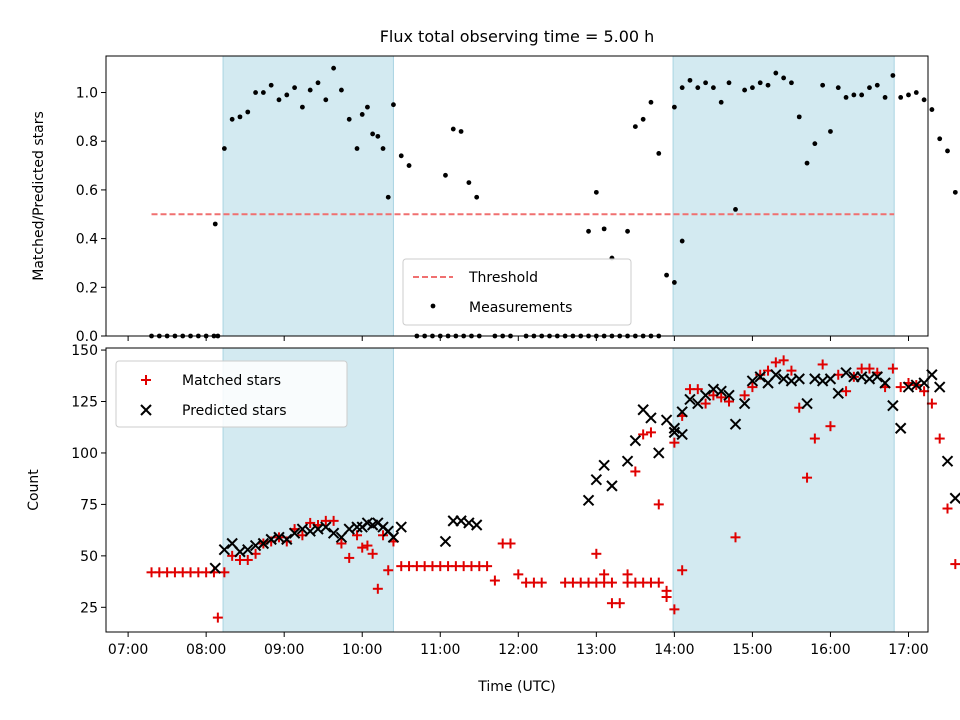  Describe the element at coordinates (234, 411) in the screenshot. I see `legend-predicted-label: Predicted stars` at that location.